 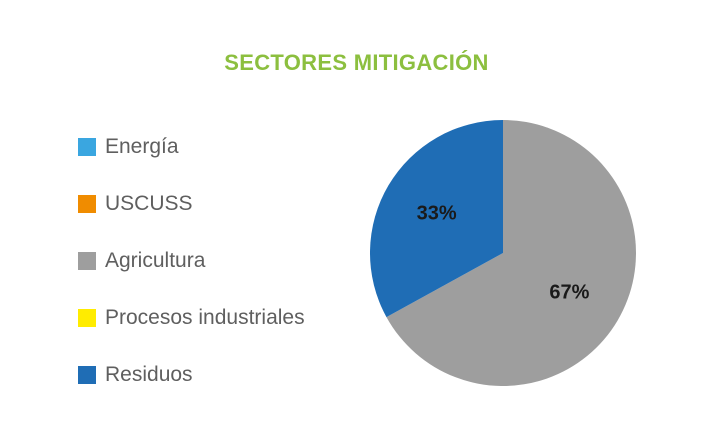 What do you see at coordinates (356, 62) in the screenshot?
I see `chart-title: SECTORES MITIGACIÓN` at bounding box center [356, 62].